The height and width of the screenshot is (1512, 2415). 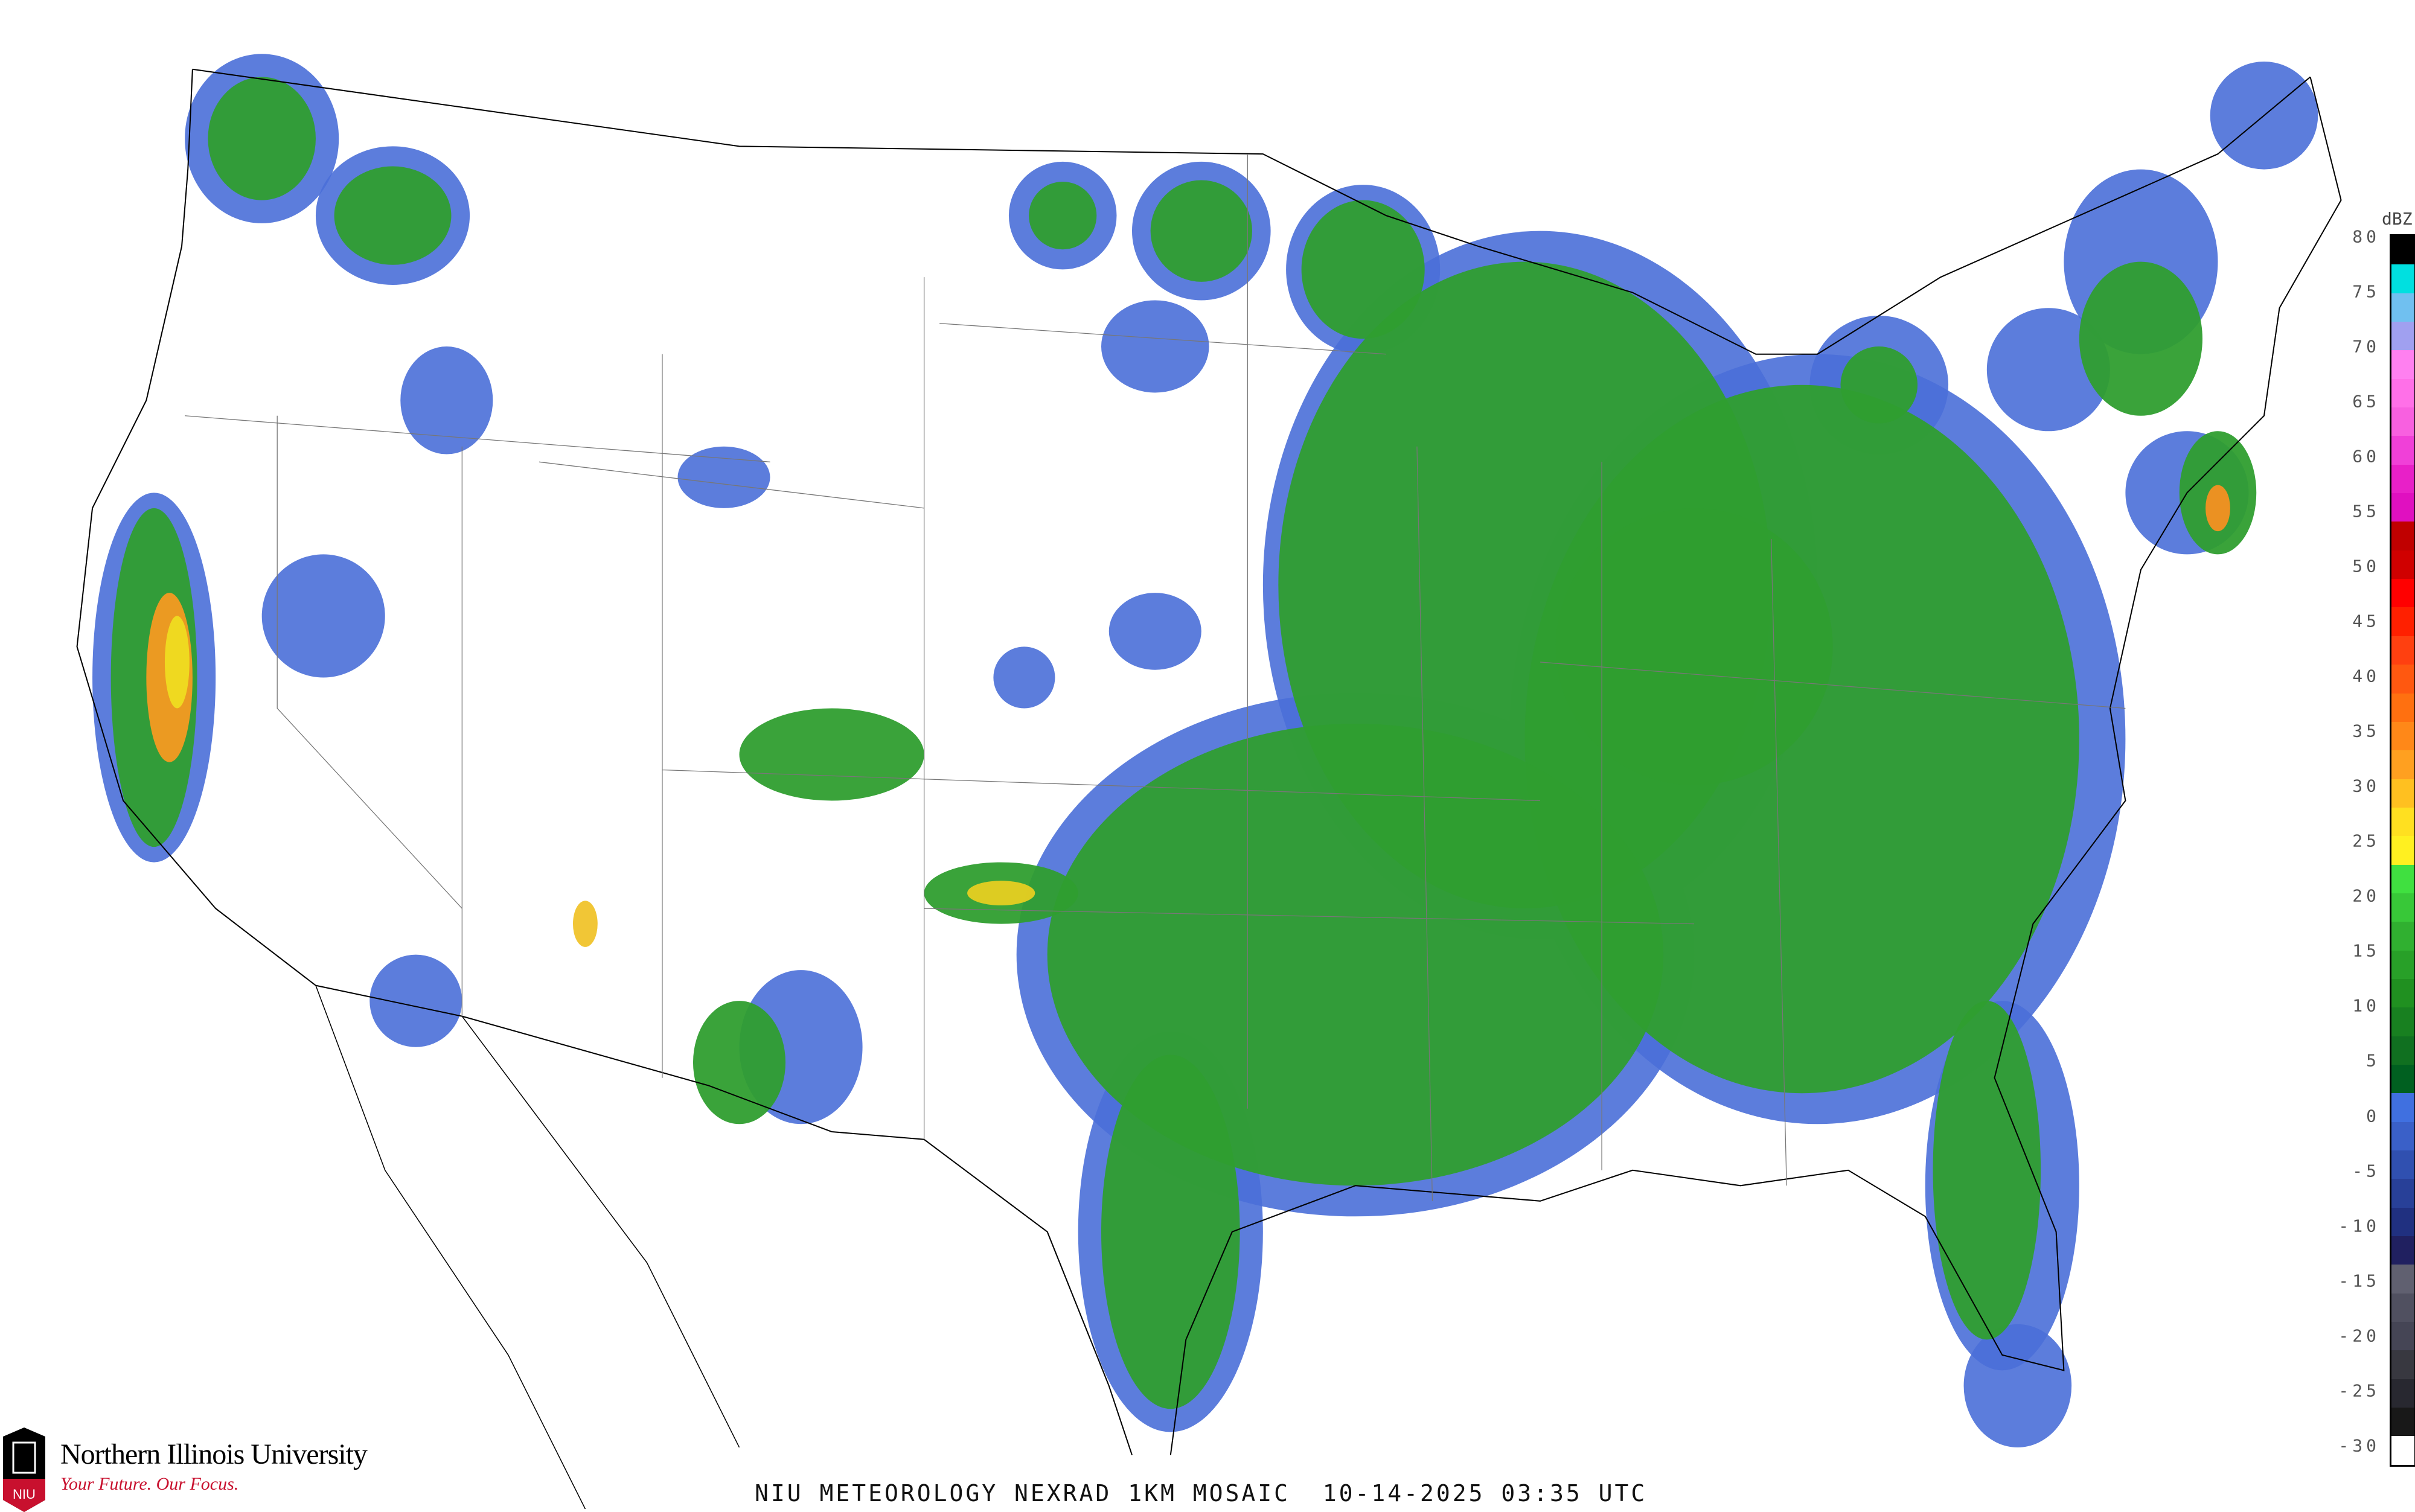 What do you see at coordinates (2366, 511) in the screenshot?
I see `legend-tick-label: 55` at bounding box center [2366, 511].